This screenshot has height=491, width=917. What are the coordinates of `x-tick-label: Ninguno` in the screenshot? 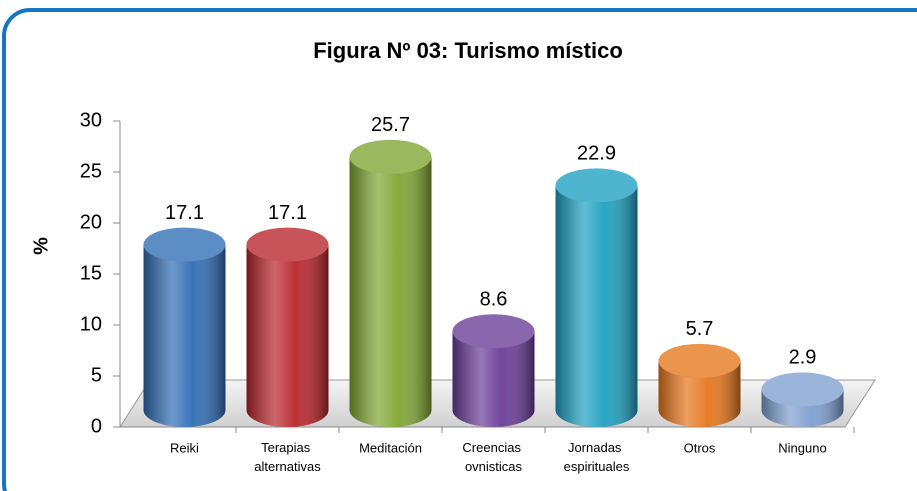 It's located at (802, 447).